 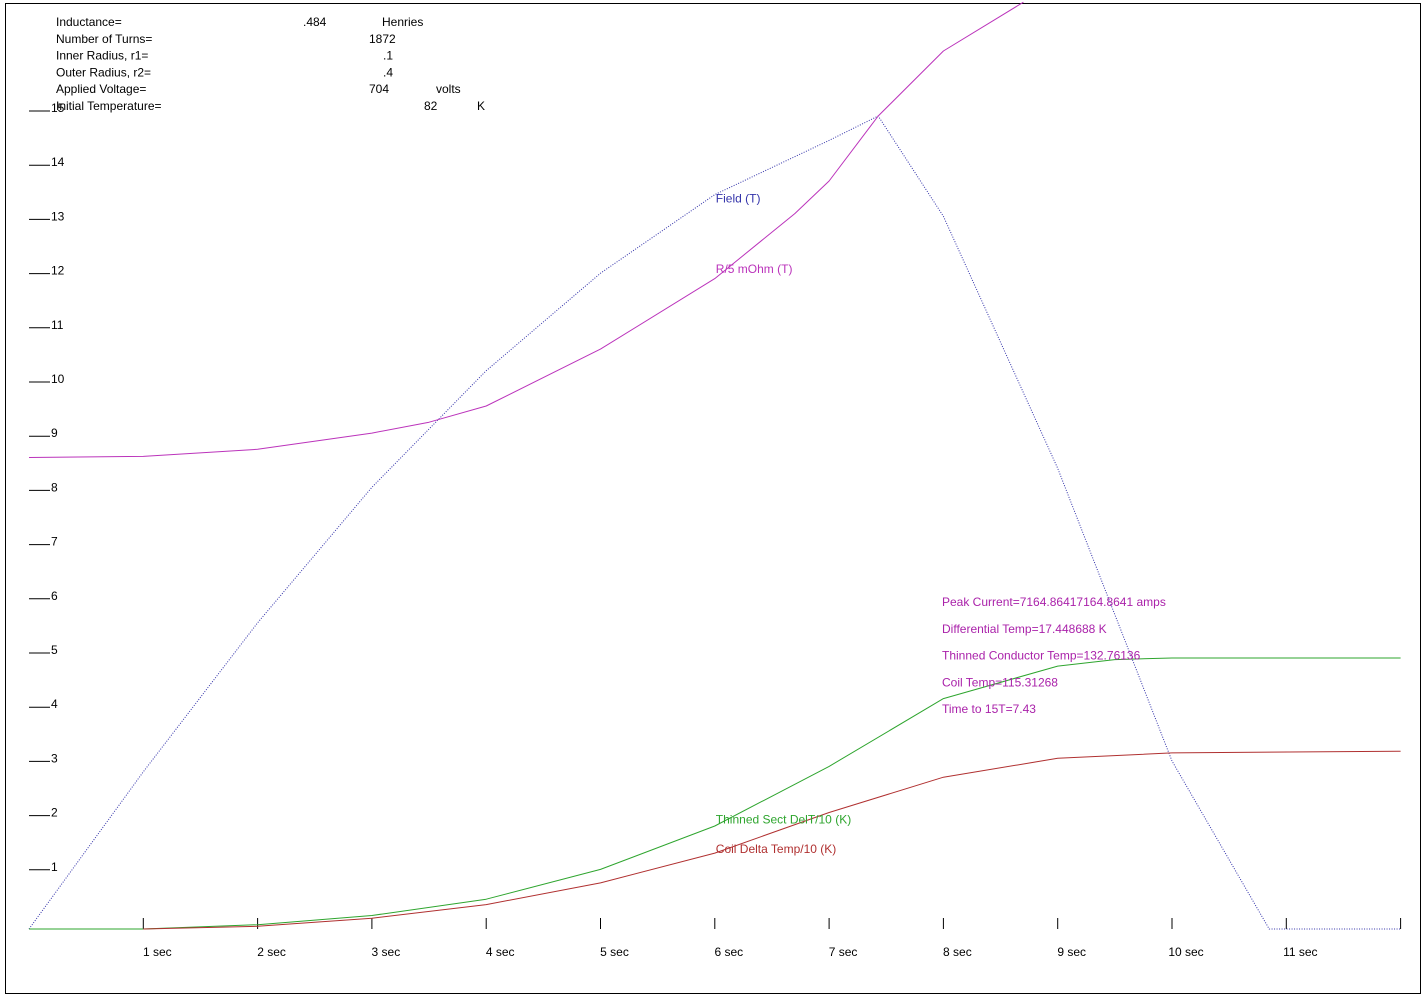 I want to click on x-tick-label: 4 sec, so click(x=500, y=952).